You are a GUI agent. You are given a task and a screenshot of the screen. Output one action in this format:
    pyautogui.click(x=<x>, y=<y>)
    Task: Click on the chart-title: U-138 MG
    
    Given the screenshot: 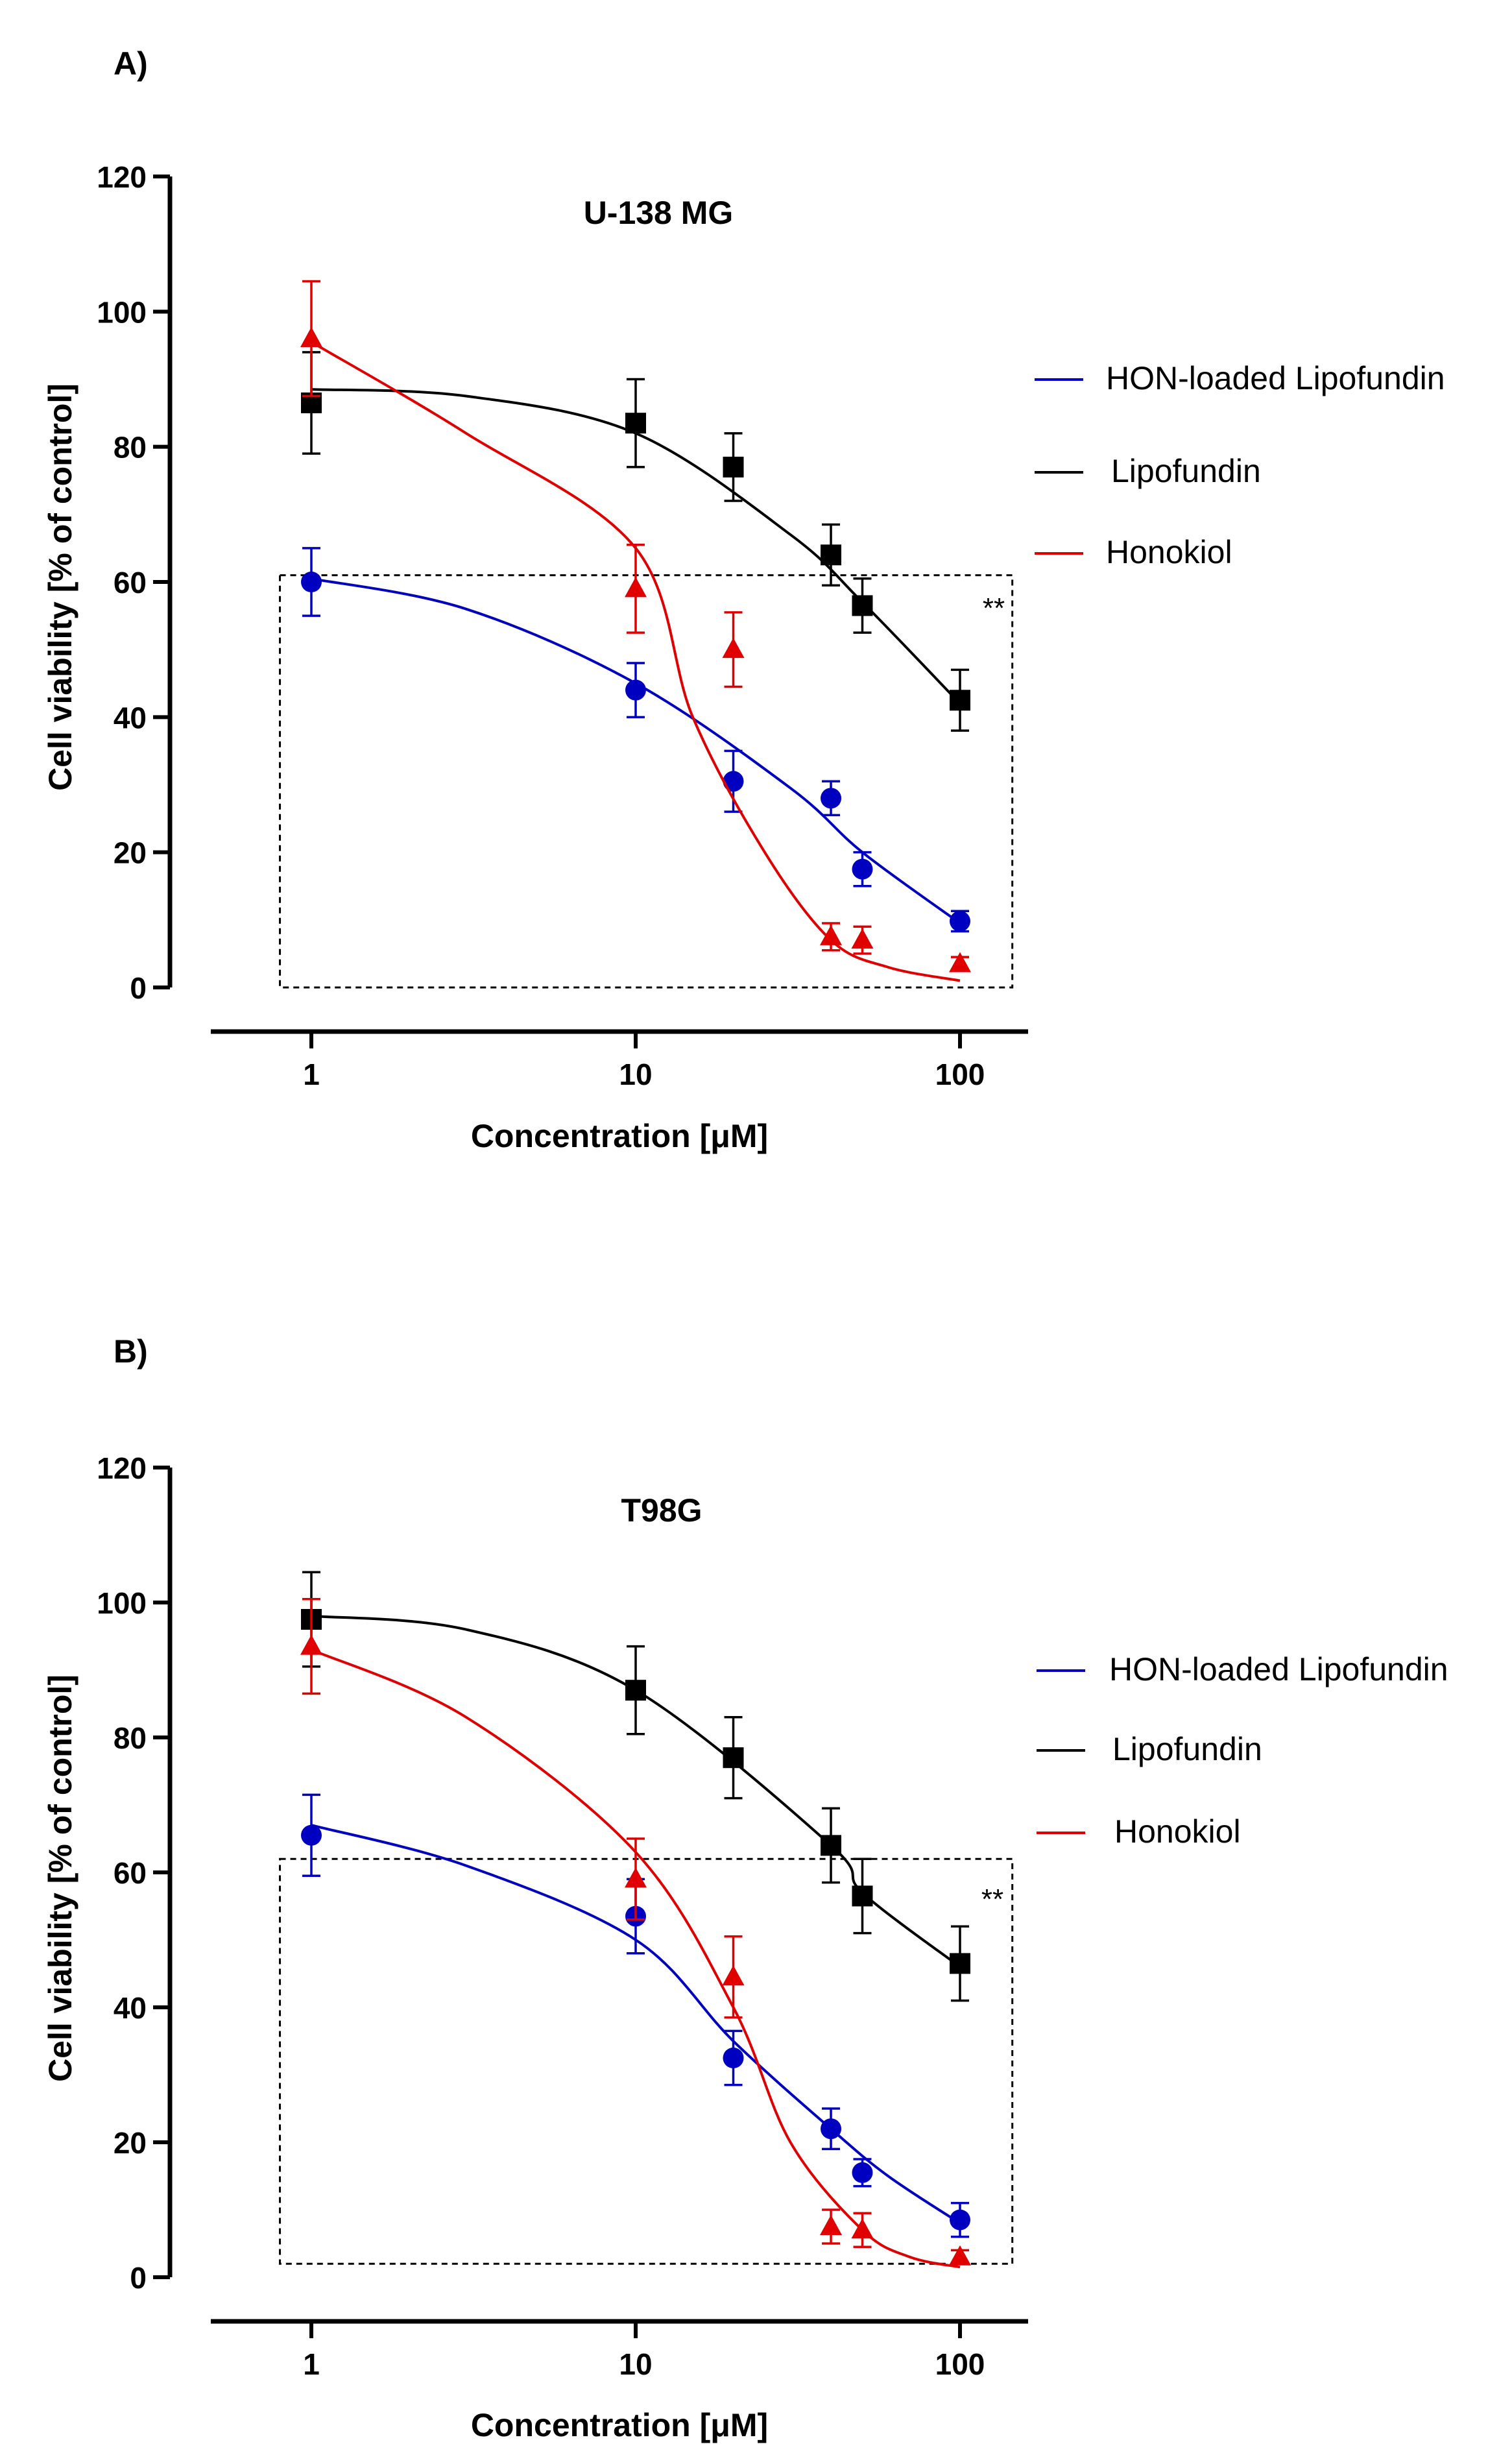 What is the action you would take?
    pyautogui.click(x=659, y=213)
    